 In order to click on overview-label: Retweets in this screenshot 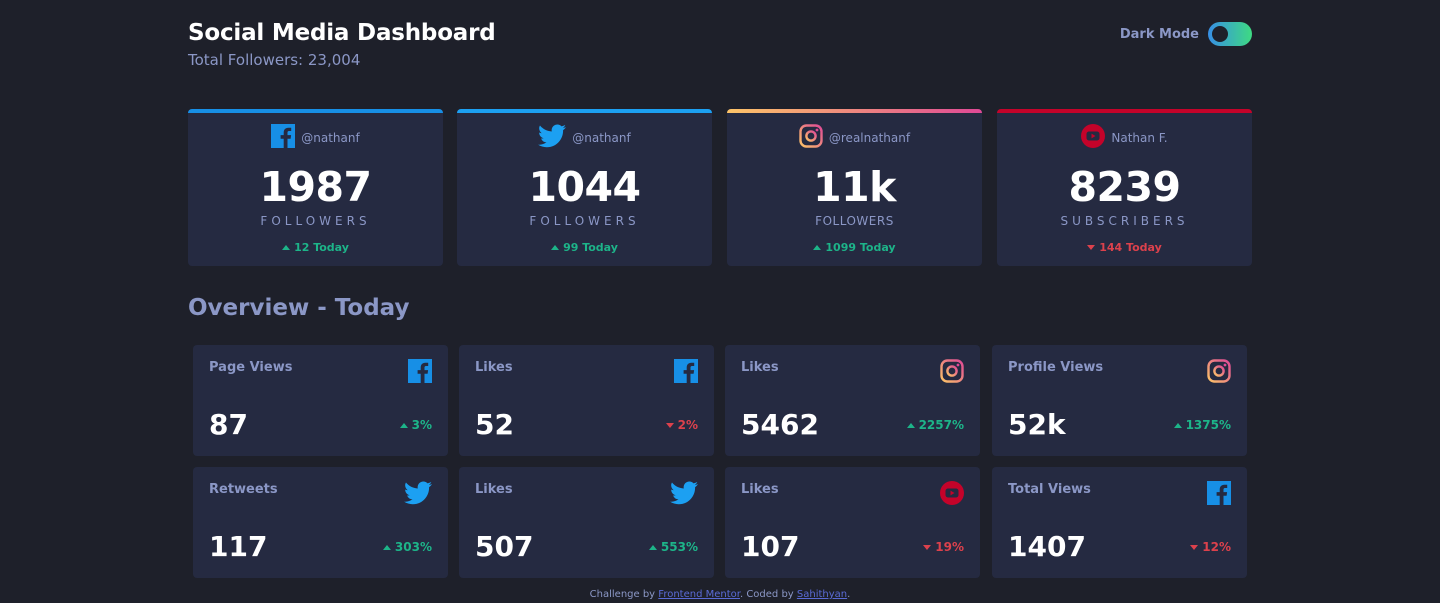, I will do `click(243, 489)`.